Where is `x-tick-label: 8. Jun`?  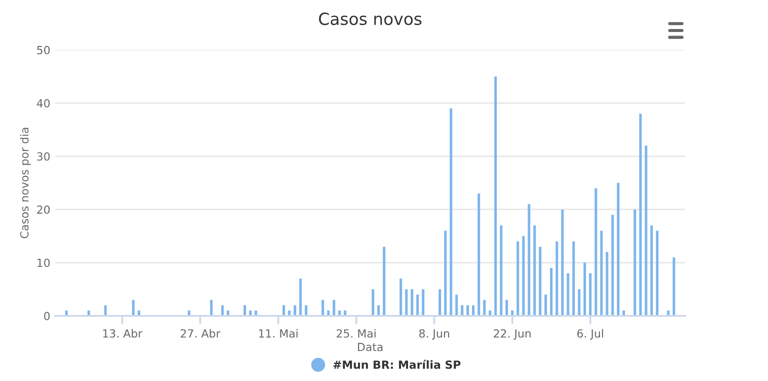 x-tick-label: 8. Jun is located at coordinates (434, 334).